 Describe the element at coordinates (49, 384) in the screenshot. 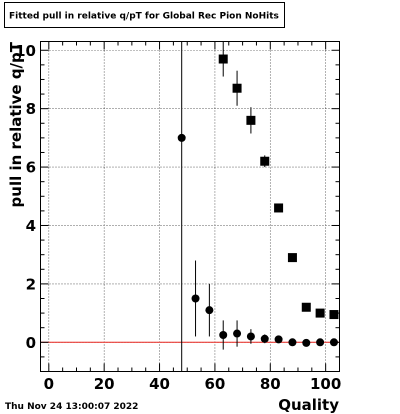

I see `x-tick-label: 0` at that location.